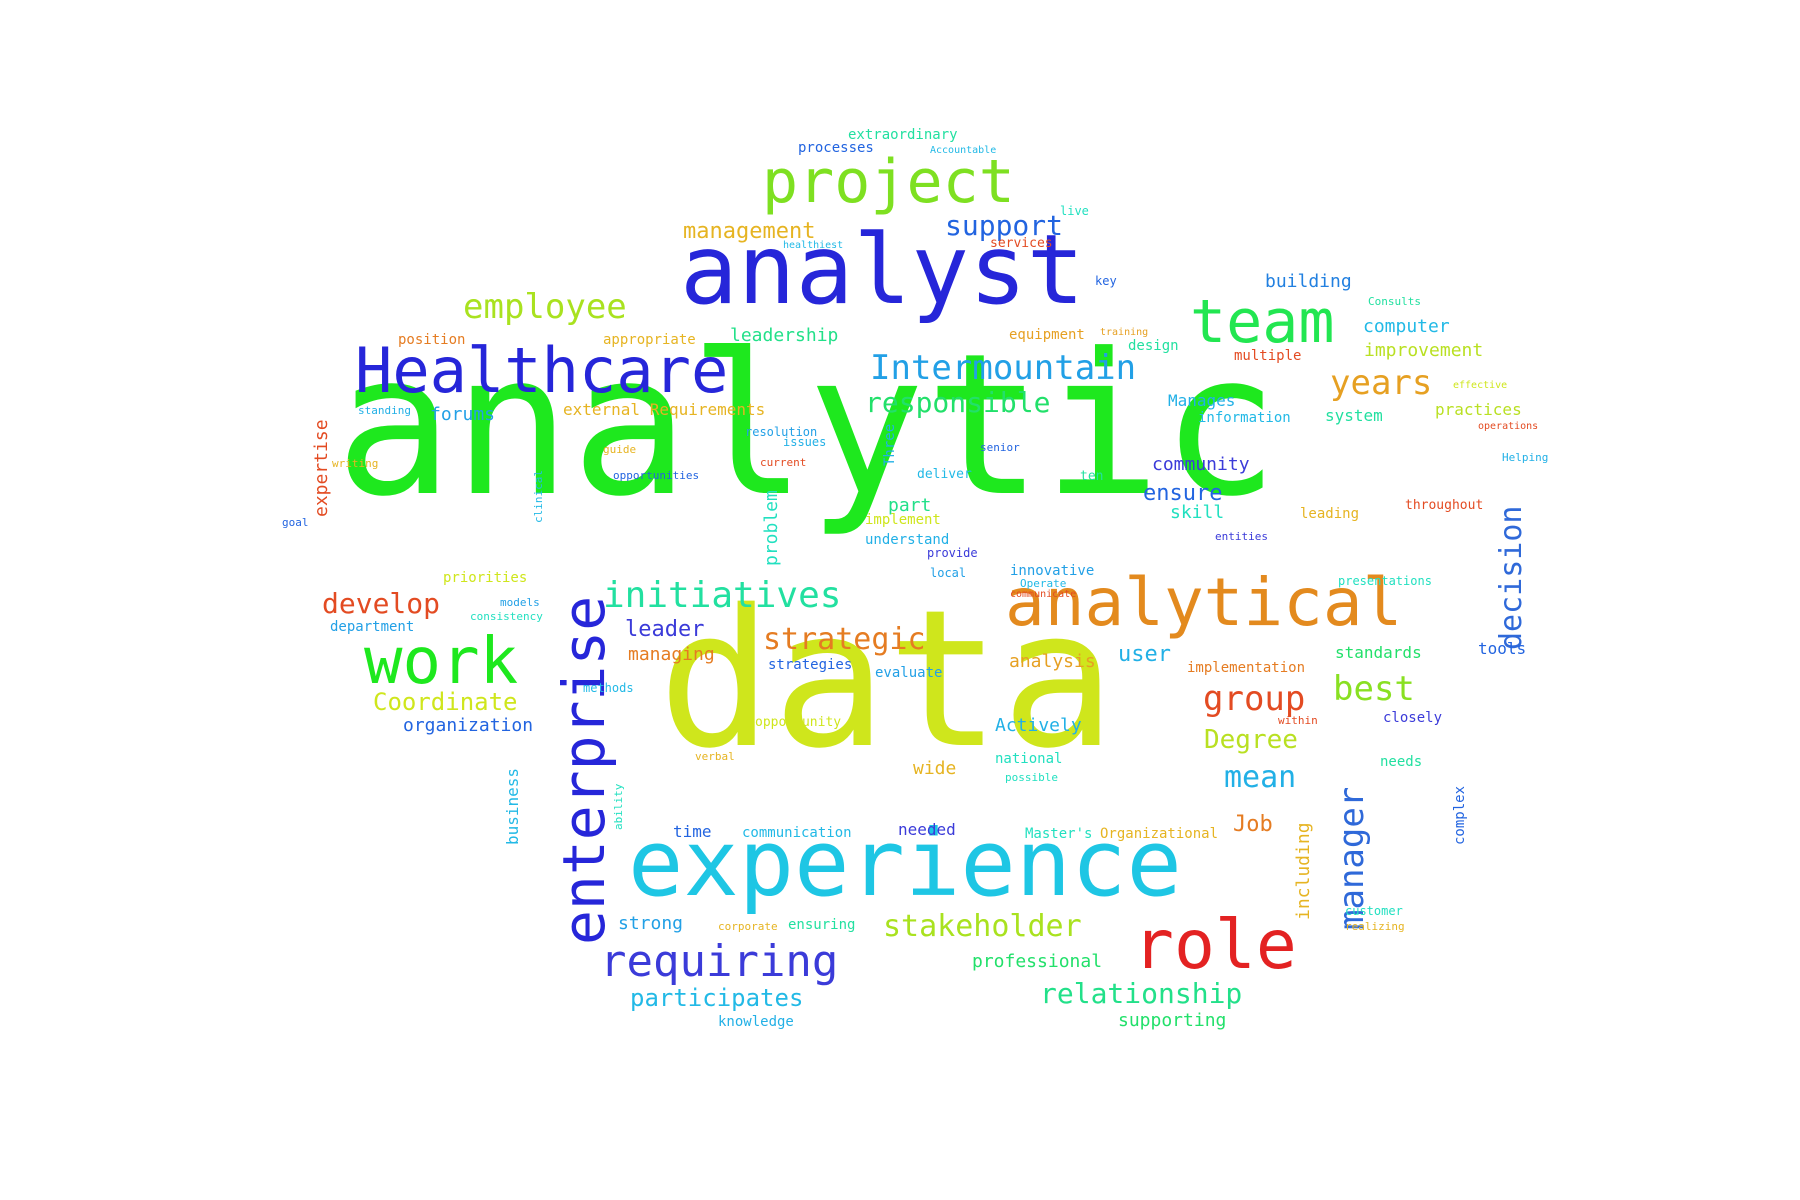 The height and width of the screenshot is (1200, 1800). Describe the element at coordinates (1424, 350) in the screenshot. I see `word-improvement: improvement` at that location.